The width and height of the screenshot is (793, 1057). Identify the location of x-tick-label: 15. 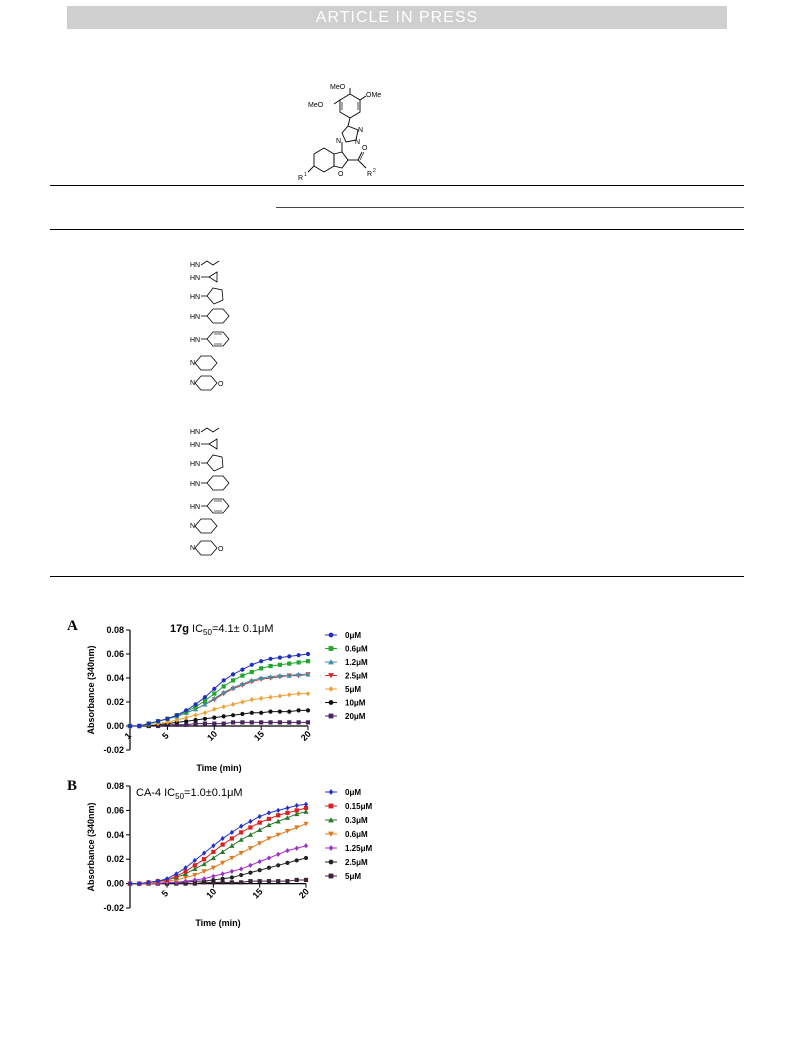
(257, 893).